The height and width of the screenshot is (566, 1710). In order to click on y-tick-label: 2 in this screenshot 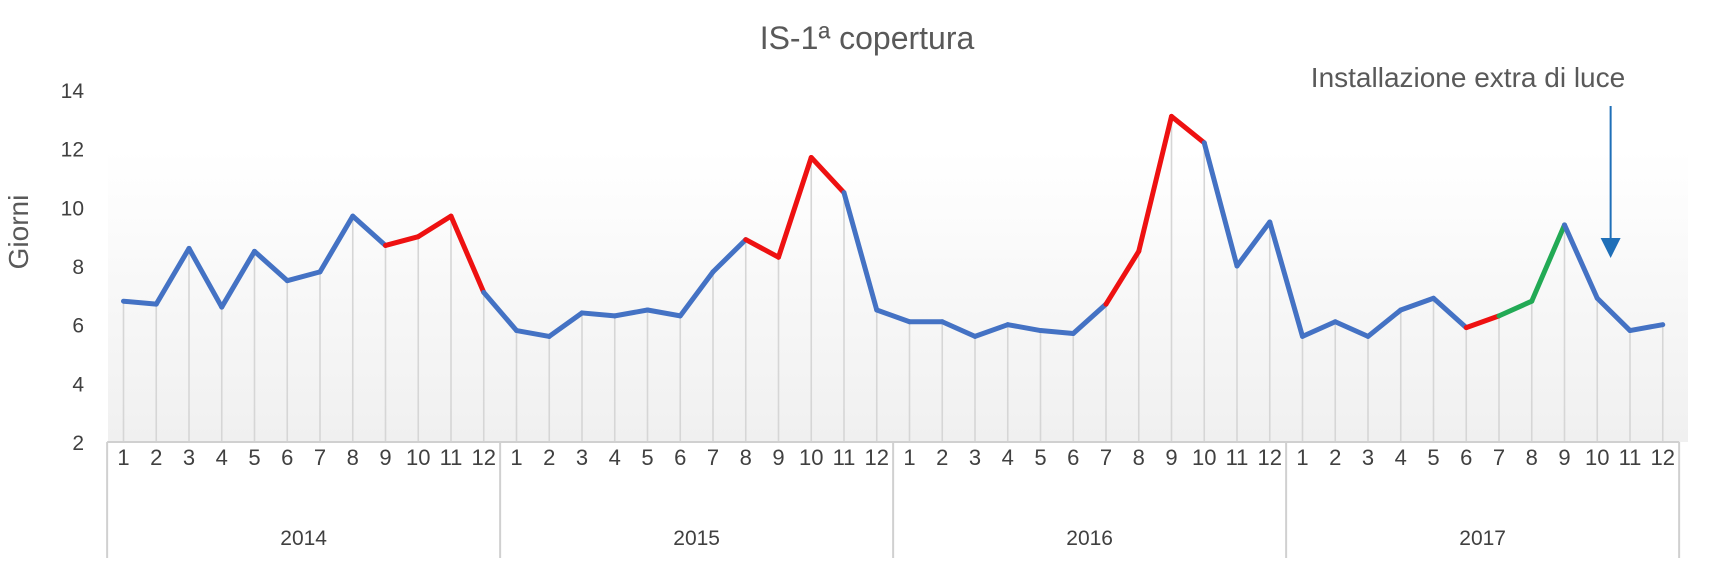, I will do `click(78, 443)`.